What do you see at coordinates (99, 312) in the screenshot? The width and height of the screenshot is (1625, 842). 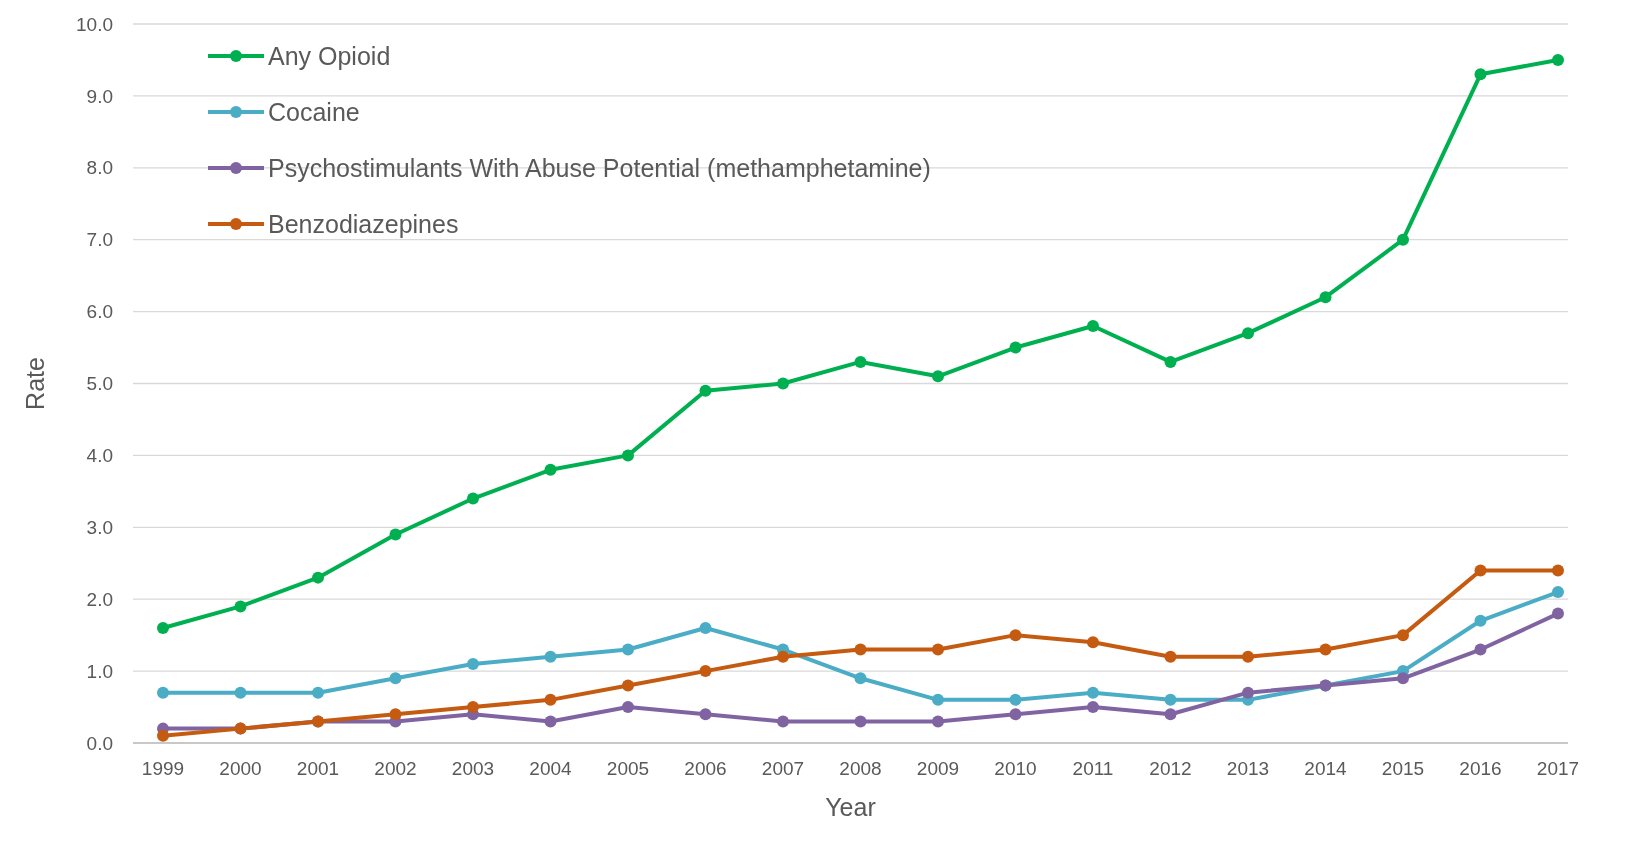 I see `y-tick-label: 6.0` at bounding box center [99, 312].